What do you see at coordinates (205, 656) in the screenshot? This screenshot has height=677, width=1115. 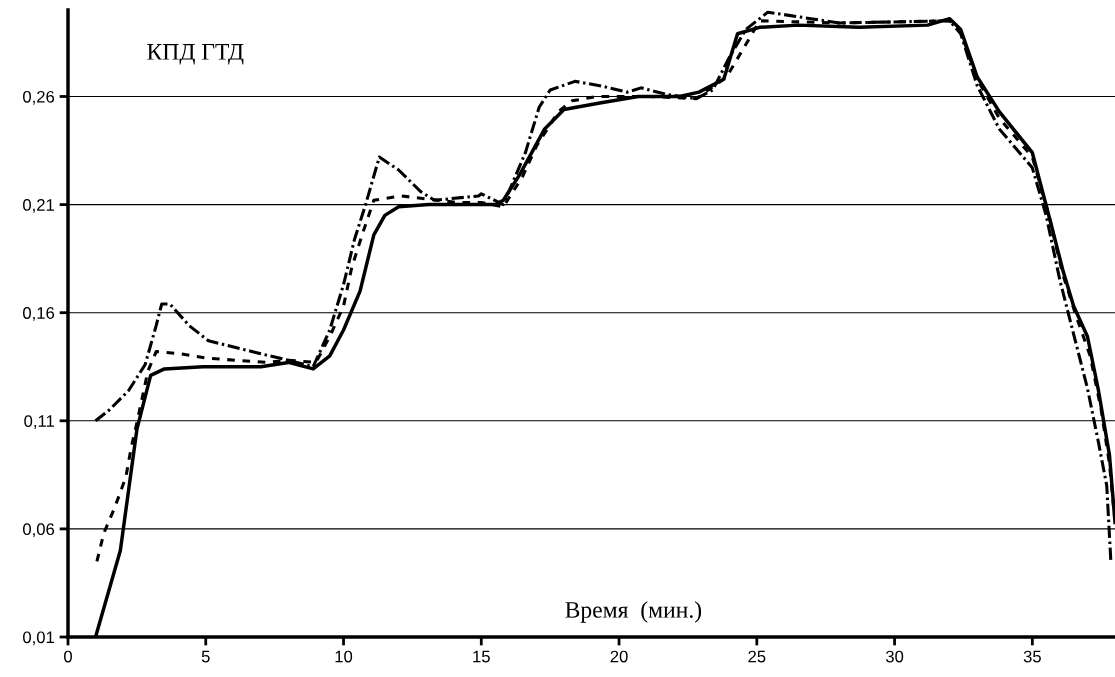 I see `x-tick-label: 5` at bounding box center [205, 656].